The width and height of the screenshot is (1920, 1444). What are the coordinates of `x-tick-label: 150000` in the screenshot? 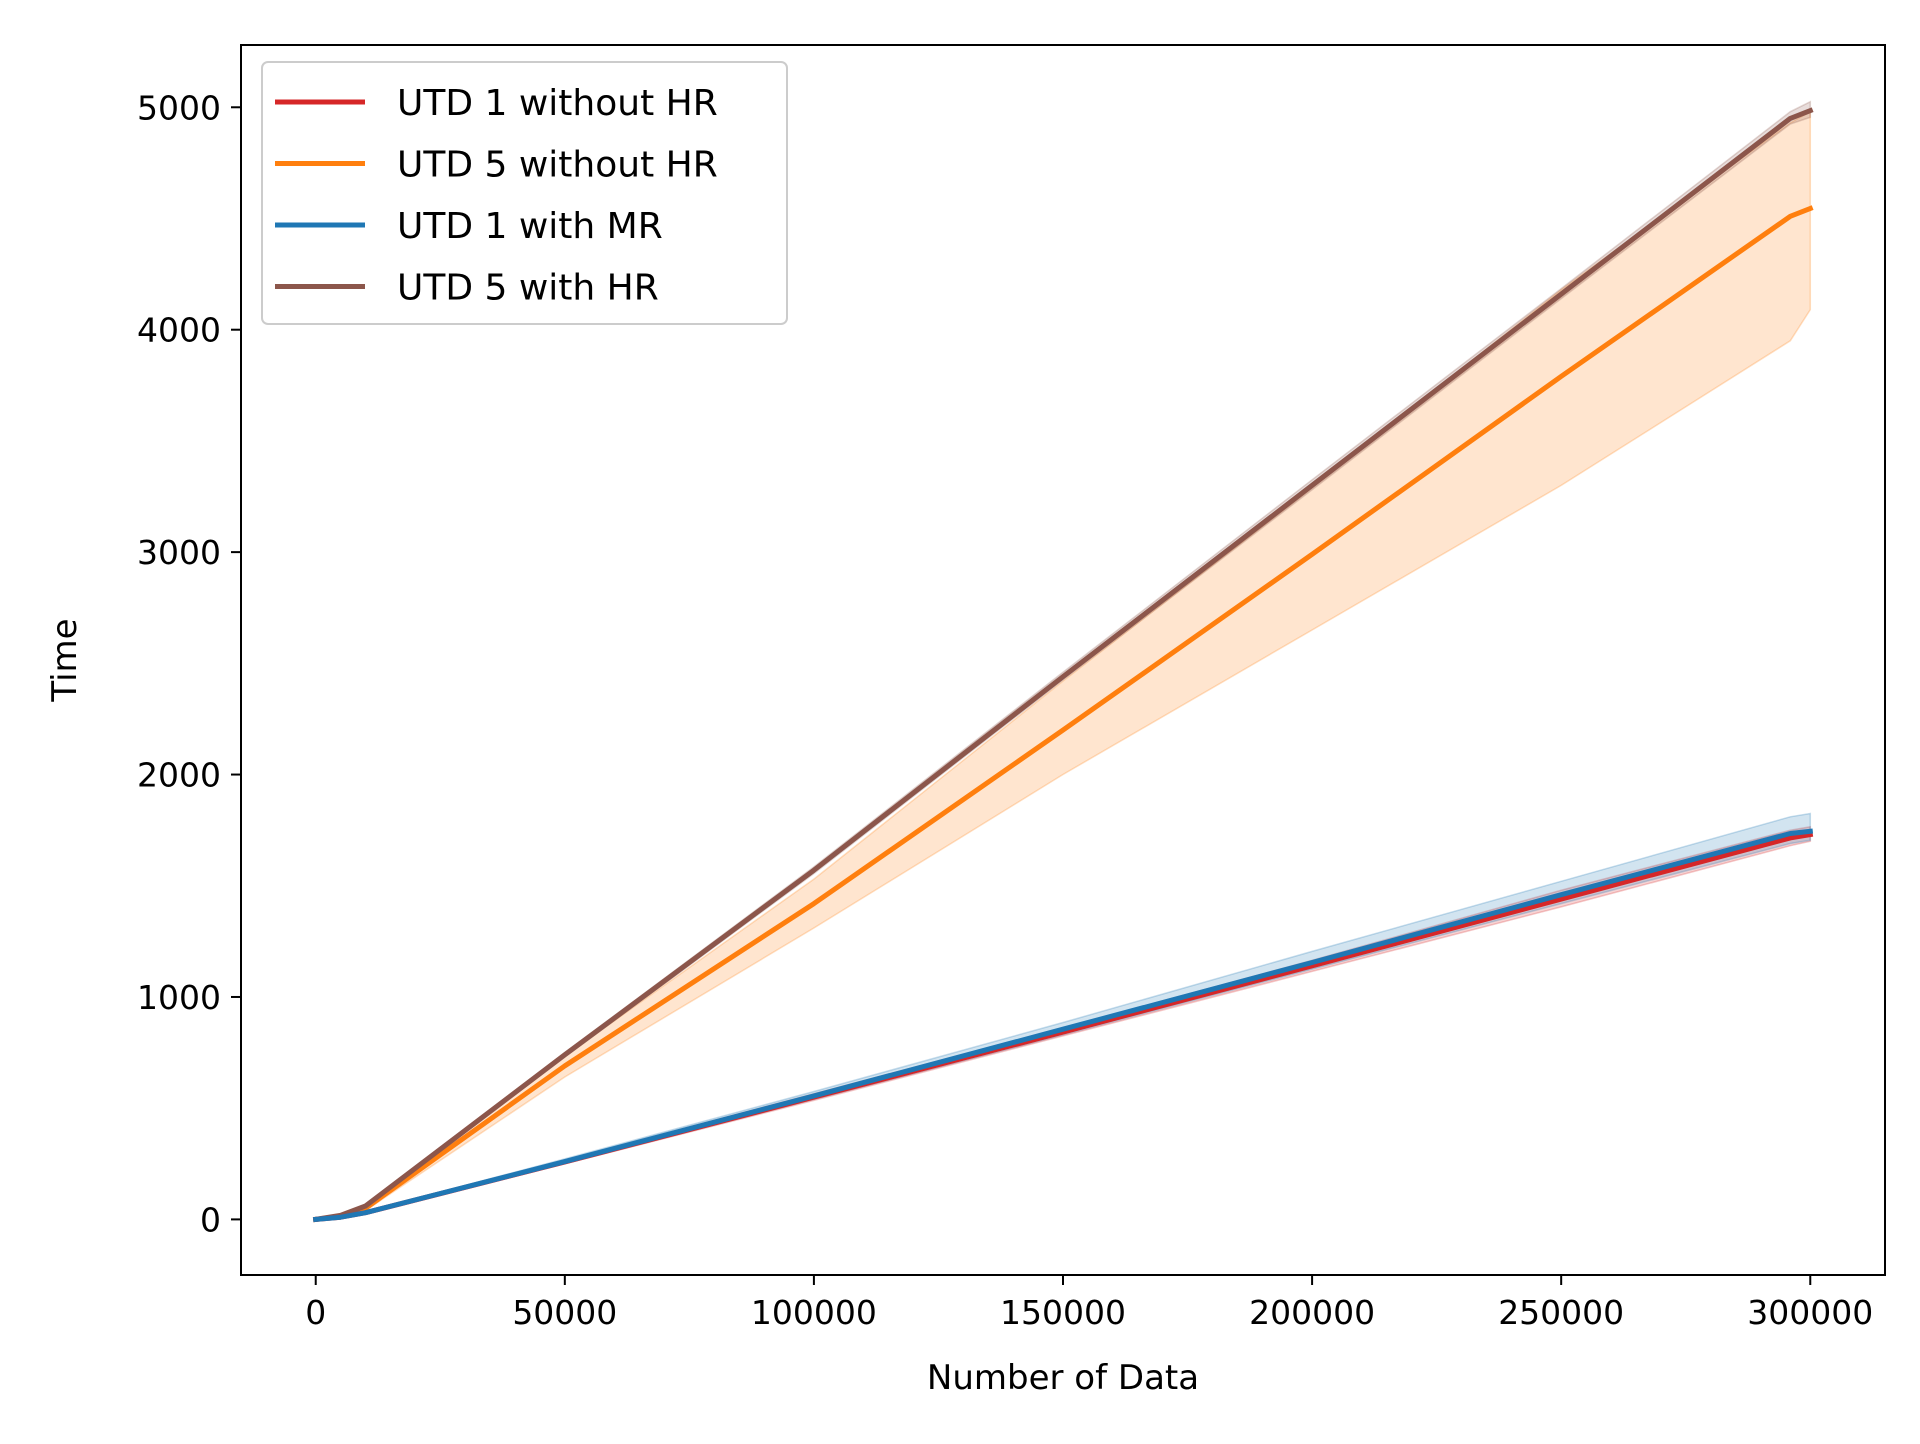 It's located at (1063, 1312).